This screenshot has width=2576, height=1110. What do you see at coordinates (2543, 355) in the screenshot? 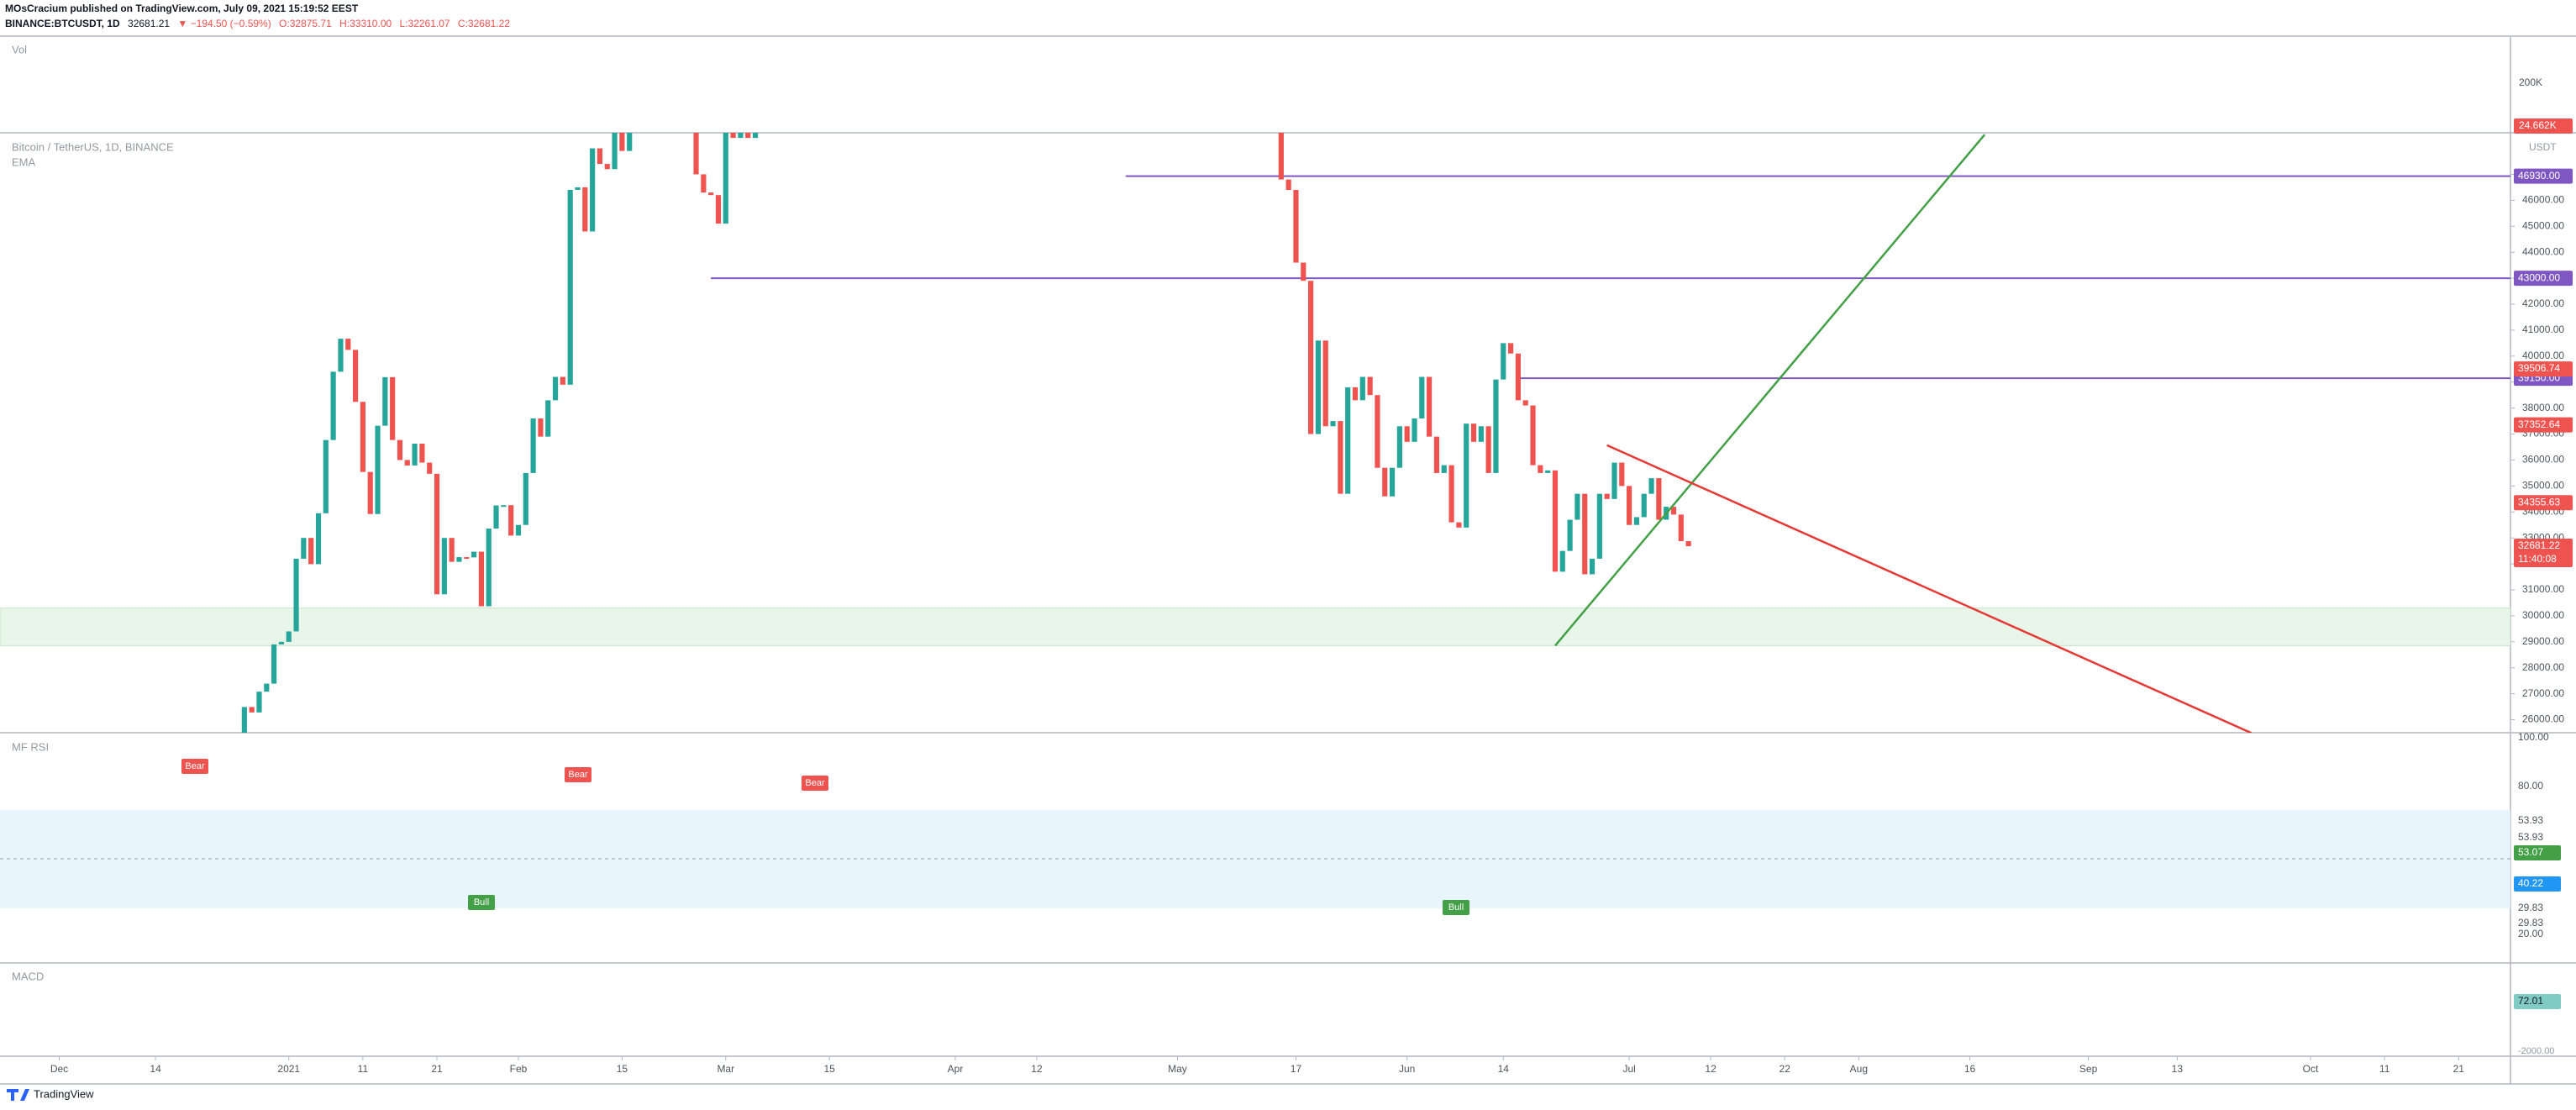
I see `y-tick-label: 40000.00` at bounding box center [2543, 355].